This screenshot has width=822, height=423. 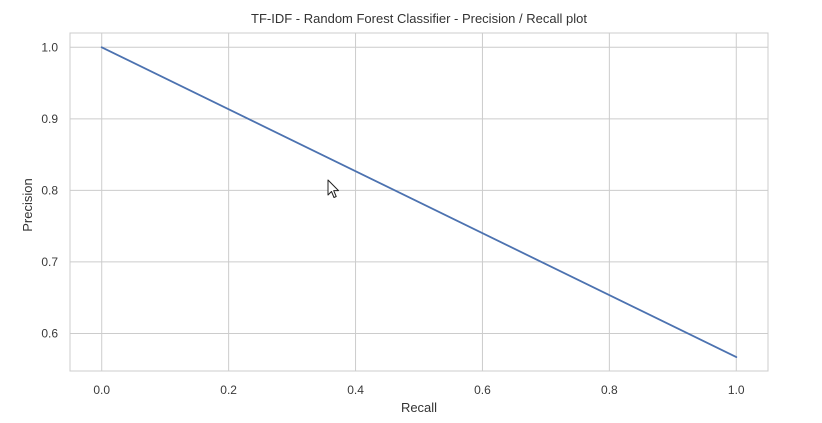 I want to click on y-tick-label: 0.8, so click(x=49, y=190).